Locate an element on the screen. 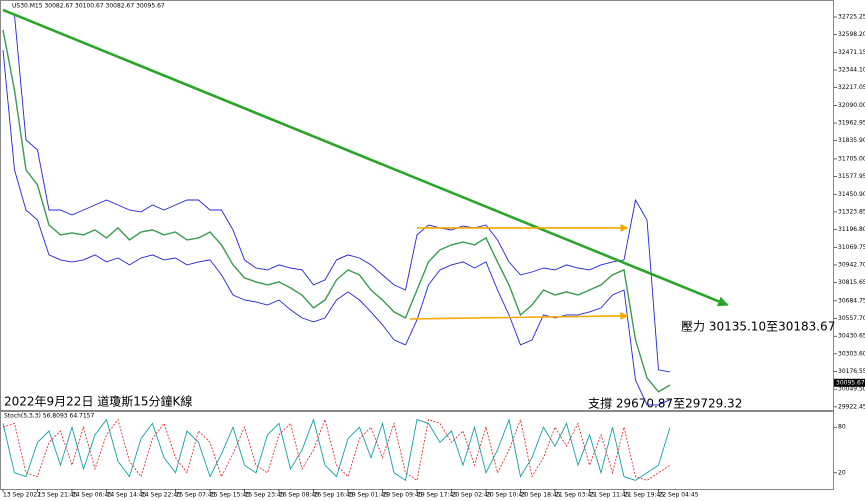 This screenshot has height=501, width=865. indicator-title: Stoch(5,3,3) 56.8093 64.7157 is located at coordinates (49, 416).